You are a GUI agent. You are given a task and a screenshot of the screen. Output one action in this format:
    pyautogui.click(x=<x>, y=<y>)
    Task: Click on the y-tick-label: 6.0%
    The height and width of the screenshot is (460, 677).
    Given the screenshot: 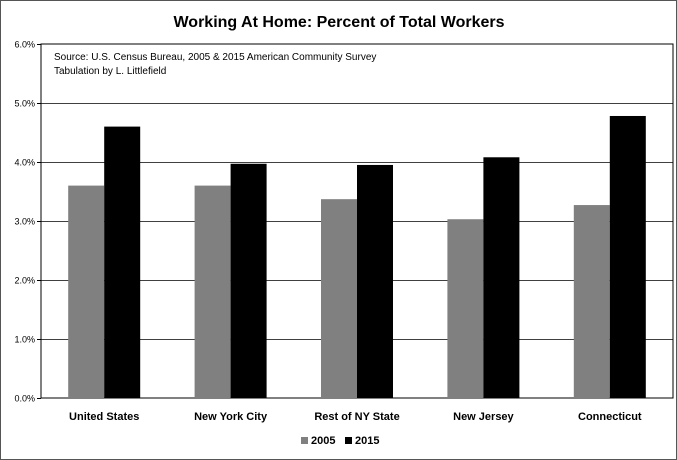 What is the action you would take?
    pyautogui.click(x=24, y=45)
    